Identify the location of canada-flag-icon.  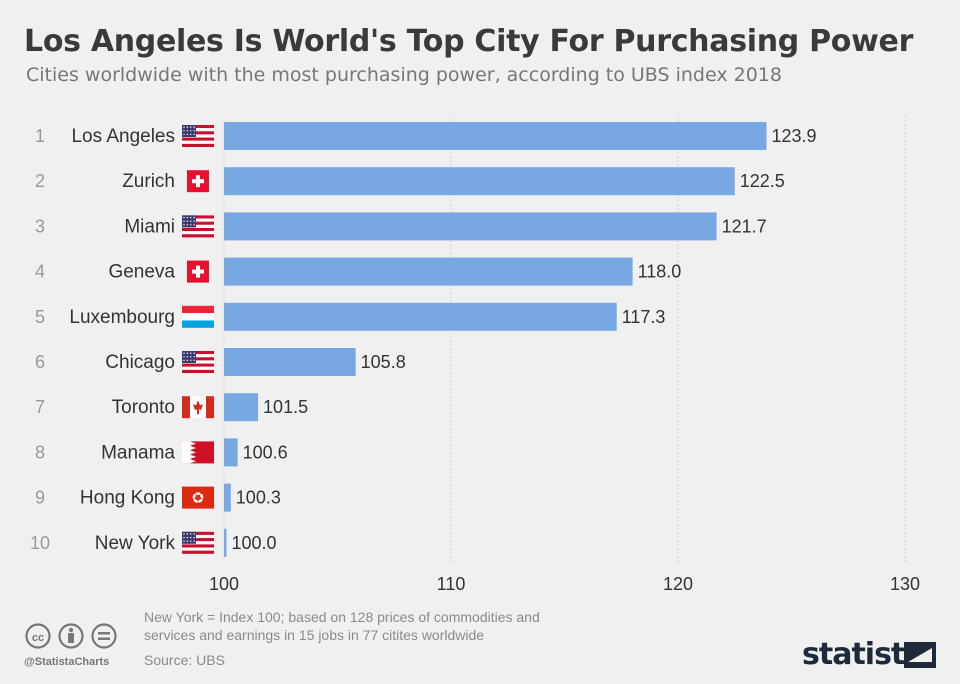
(198, 407).